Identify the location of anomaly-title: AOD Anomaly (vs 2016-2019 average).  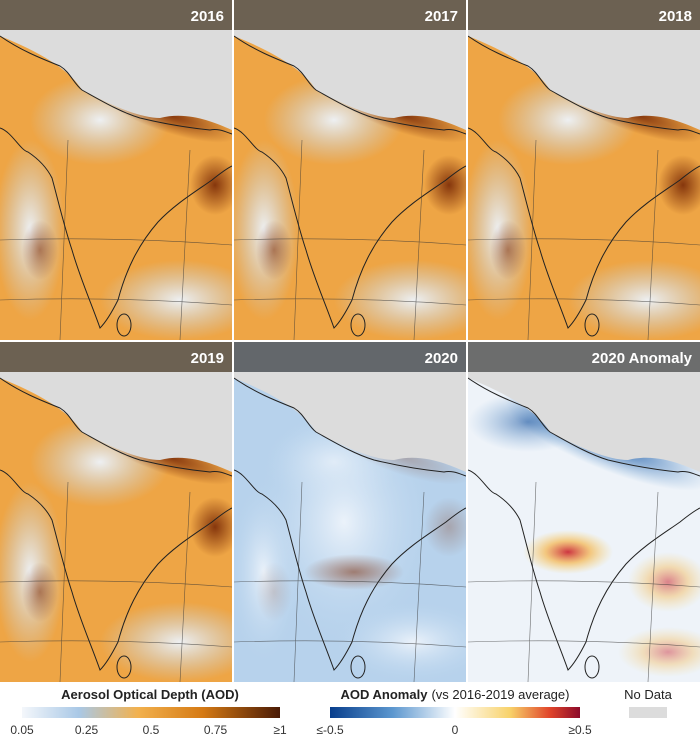
(455, 694).